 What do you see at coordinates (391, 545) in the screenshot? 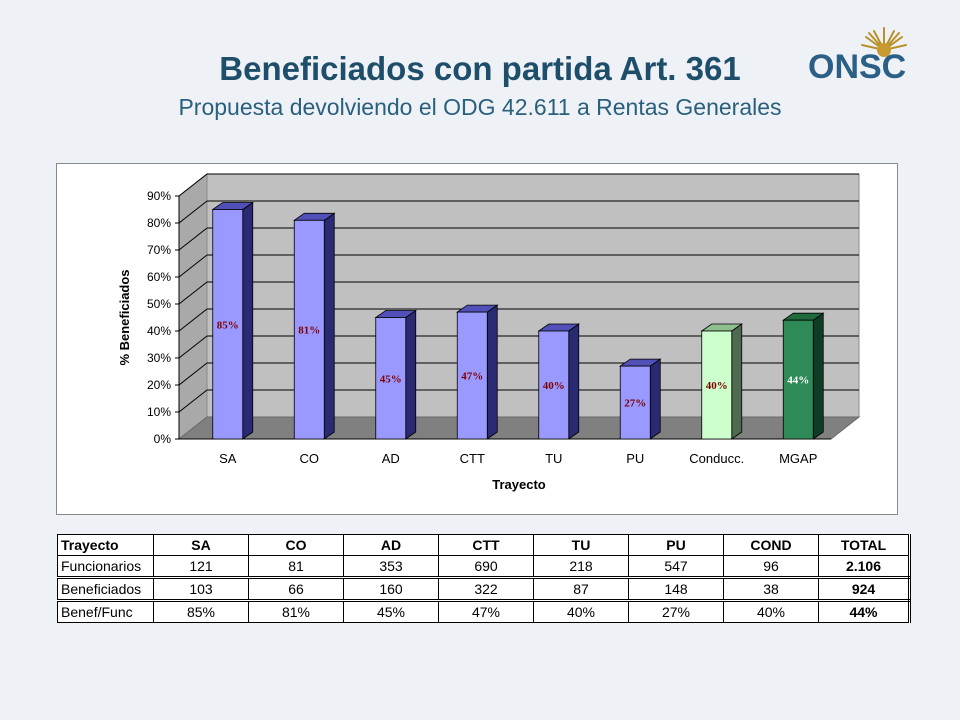
I see `table-header-cell: AD` at bounding box center [391, 545].